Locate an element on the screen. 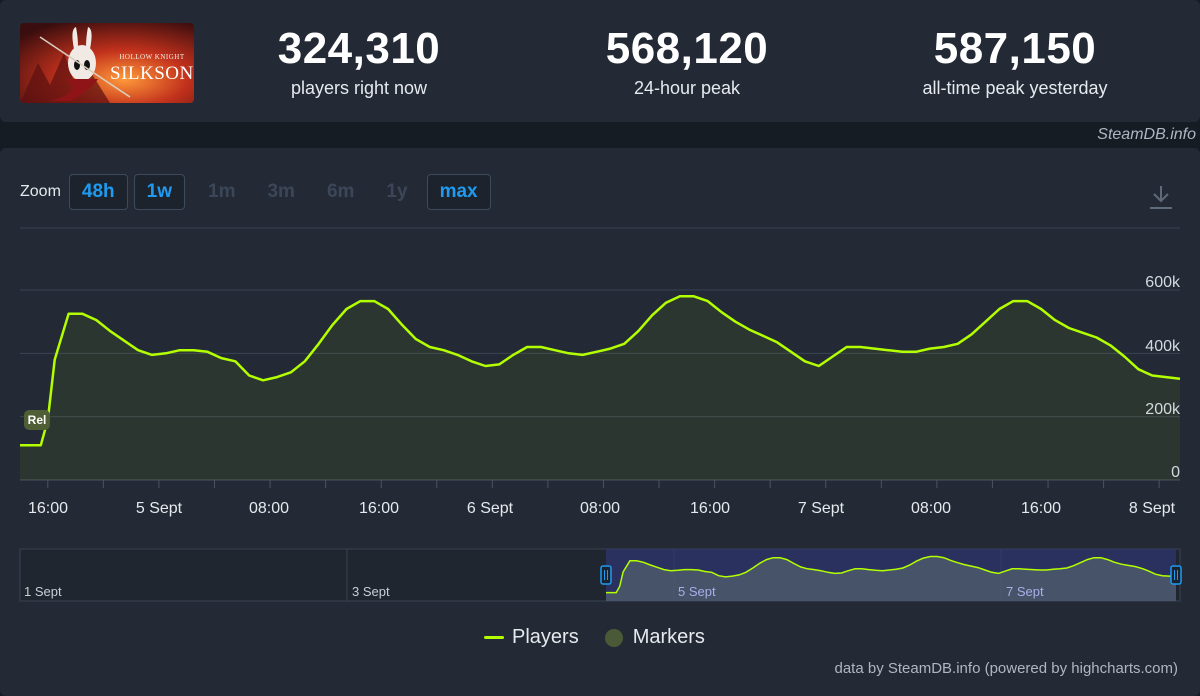 This screenshot has height=696, width=1200. x-tick-label: 5 Sept is located at coordinates (159, 508).